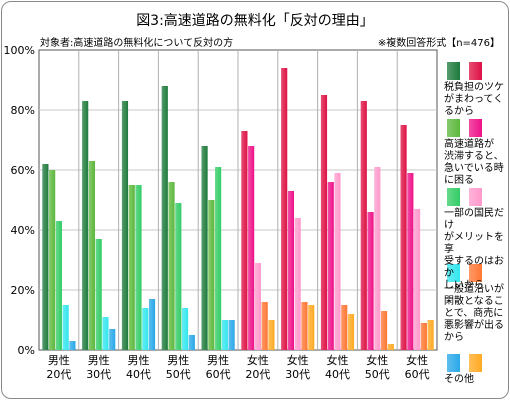 The height and width of the screenshot is (400, 510). What do you see at coordinates (23, 290) in the screenshot?
I see `y-tick-label: 20%` at bounding box center [23, 290].